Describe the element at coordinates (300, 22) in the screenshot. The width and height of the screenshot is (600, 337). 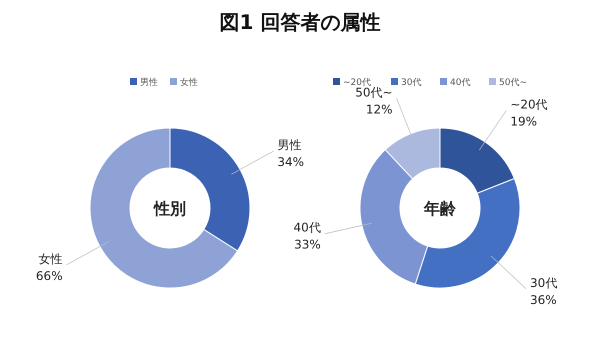
I see `chart-title: 図1 回答者の属性` at that location.